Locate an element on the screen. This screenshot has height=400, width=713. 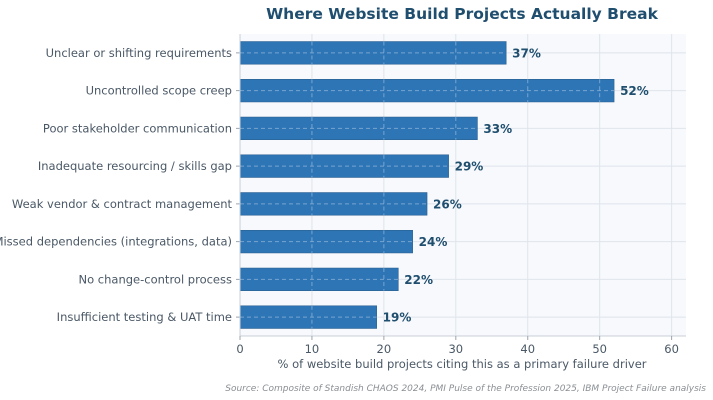
bar-value-label: 24% is located at coordinates (433, 242).